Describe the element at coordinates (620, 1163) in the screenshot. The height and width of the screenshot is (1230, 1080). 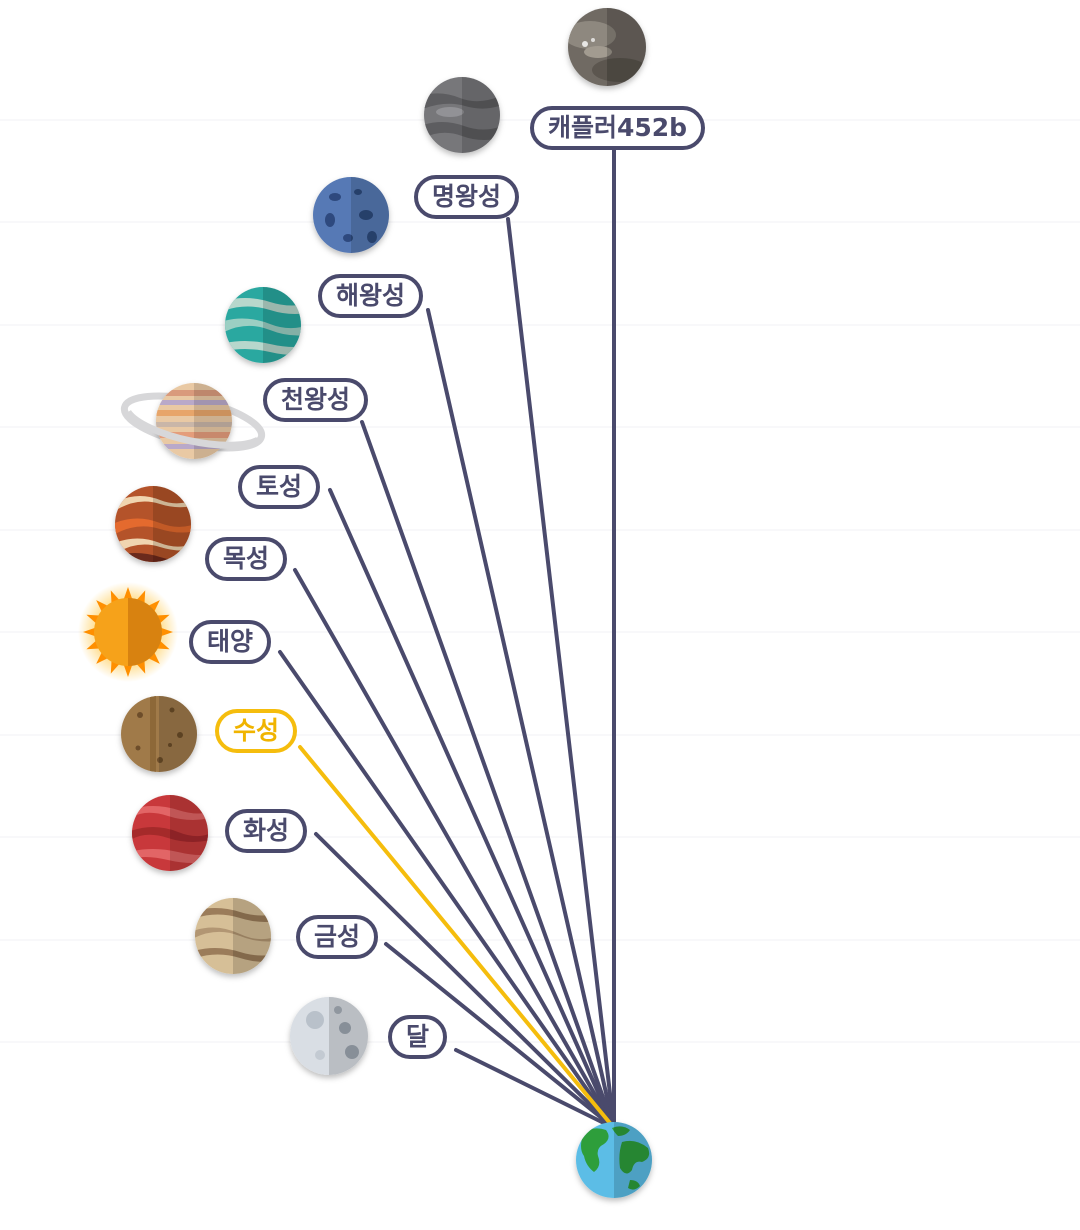
I see `earth-icon` at that location.